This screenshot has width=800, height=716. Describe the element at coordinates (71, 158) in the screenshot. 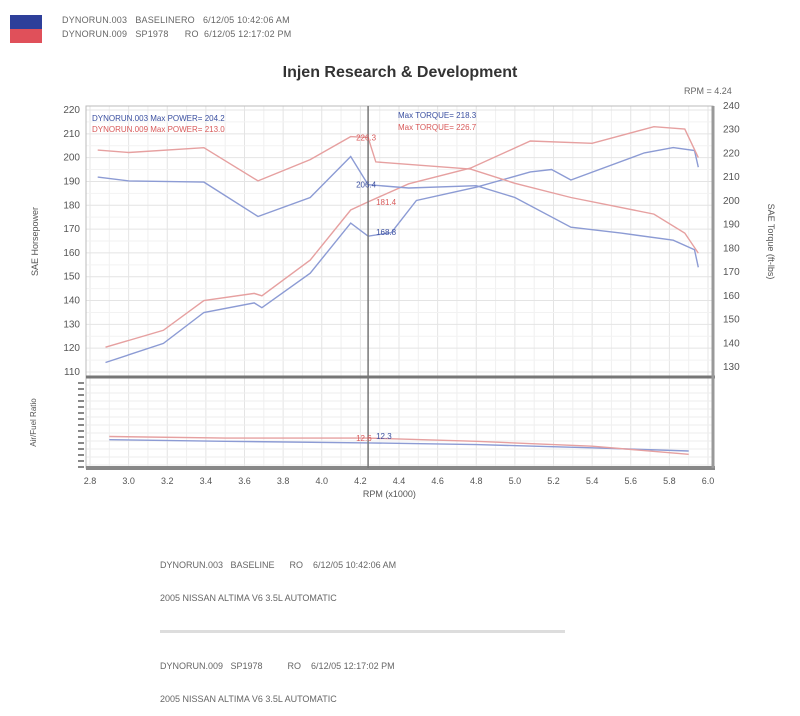

I see `hp-tick-label: 200` at that location.